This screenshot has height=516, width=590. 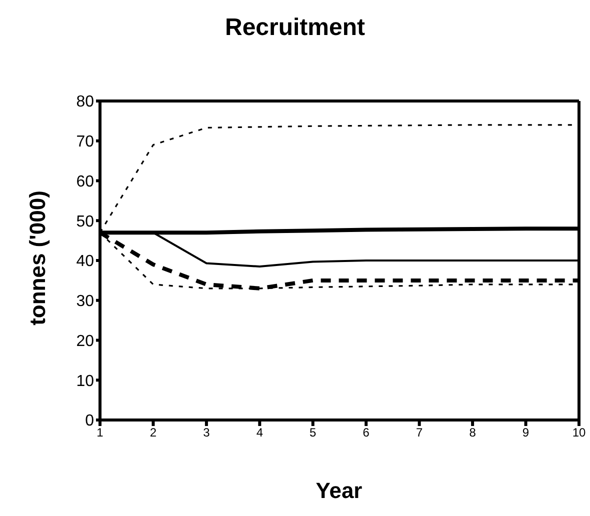 What do you see at coordinates (153, 433) in the screenshot?
I see `x-tick-label: 2` at bounding box center [153, 433].